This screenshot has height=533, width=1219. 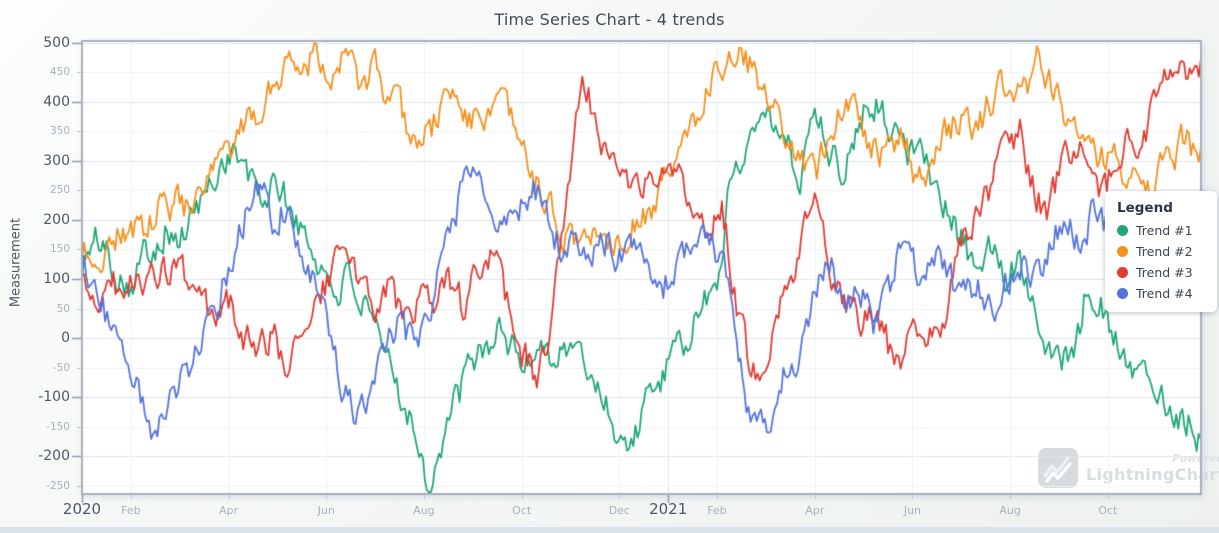 I want to click on y-tick-label: 400, so click(x=56, y=101).